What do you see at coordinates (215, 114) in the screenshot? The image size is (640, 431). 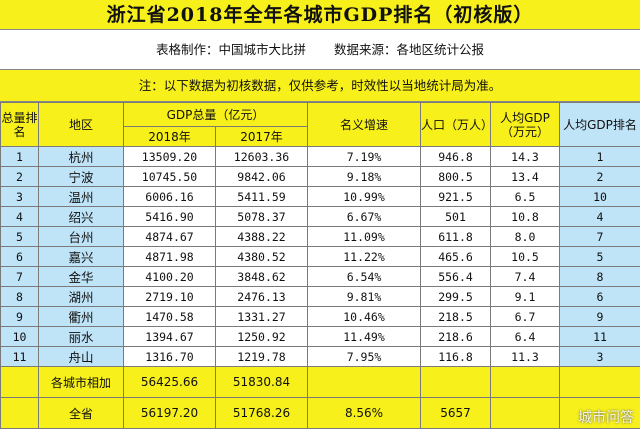 I see `header-gdp: GDP总量（亿元）` at bounding box center [215, 114].